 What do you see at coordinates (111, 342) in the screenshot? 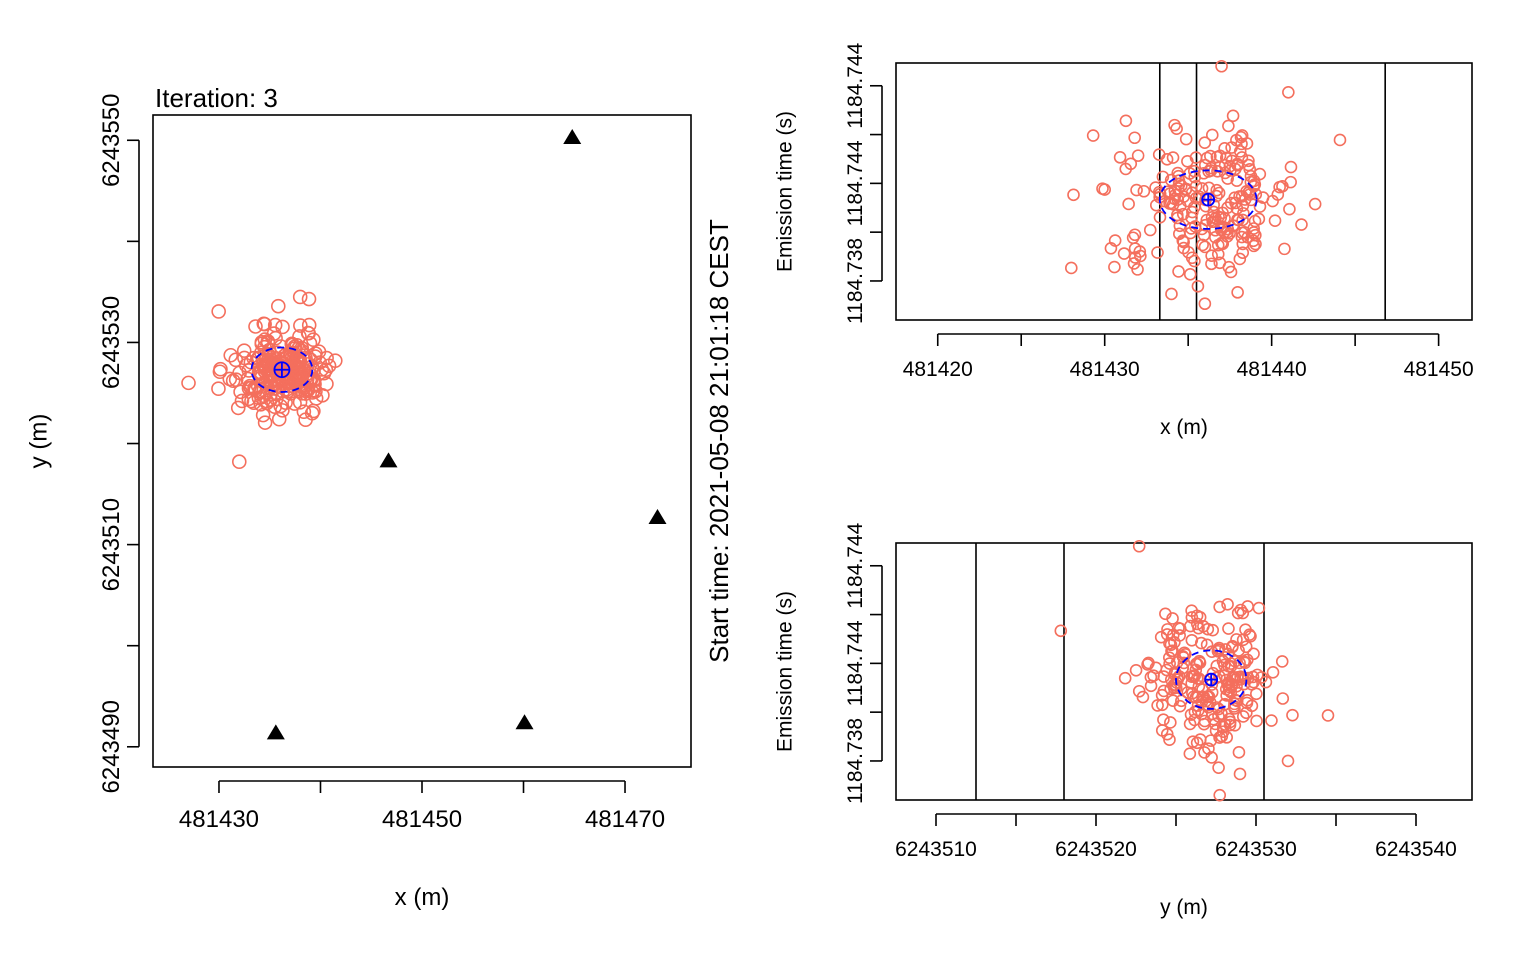
I see `y-tick-label: 6243530` at bounding box center [111, 342].